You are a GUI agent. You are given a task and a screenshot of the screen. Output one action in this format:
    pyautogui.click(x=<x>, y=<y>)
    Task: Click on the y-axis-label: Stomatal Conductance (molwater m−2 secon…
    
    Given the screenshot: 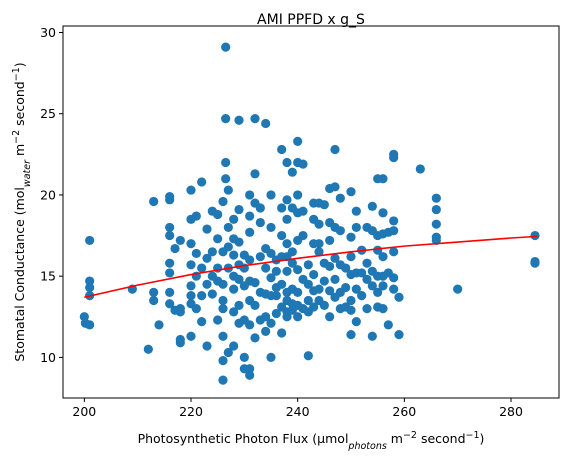 What is the action you would take?
    pyautogui.click(x=22, y=211)
    